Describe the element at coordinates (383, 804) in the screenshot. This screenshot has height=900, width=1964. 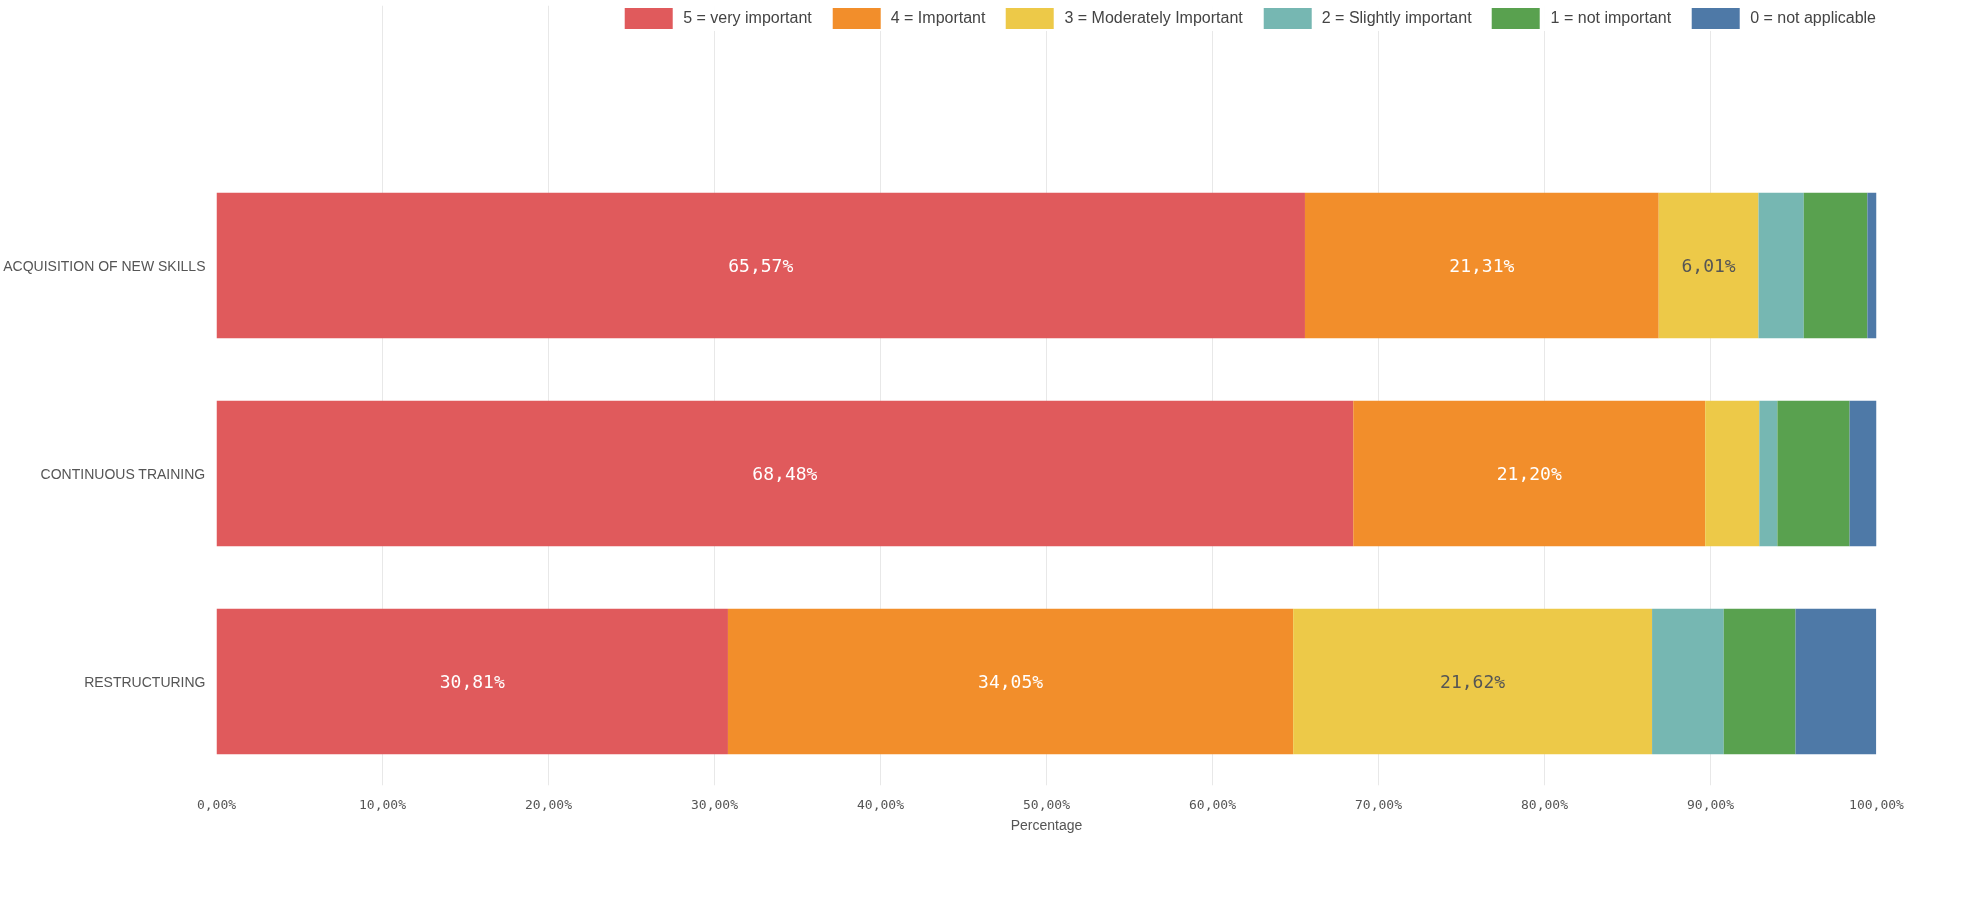
I see `x-tick-label: 10,00%` at that location.